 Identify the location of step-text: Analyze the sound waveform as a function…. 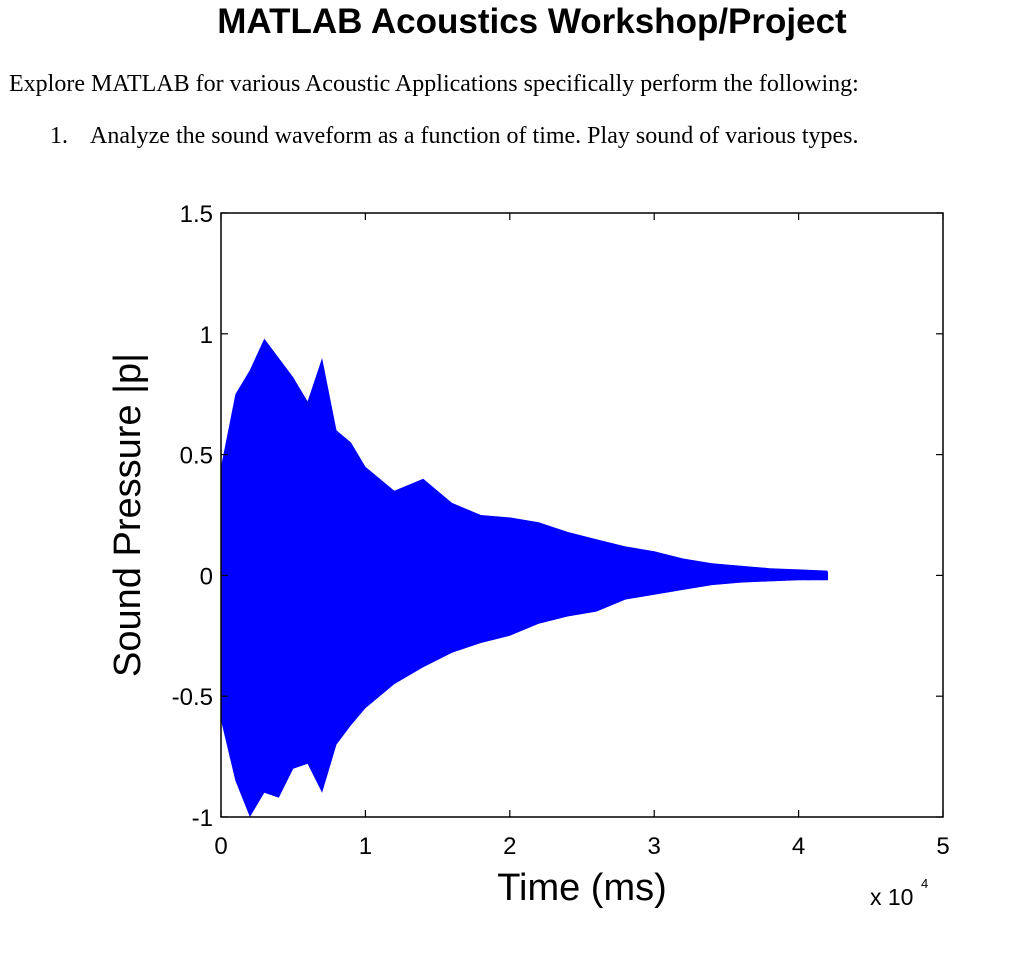
(474, 136).